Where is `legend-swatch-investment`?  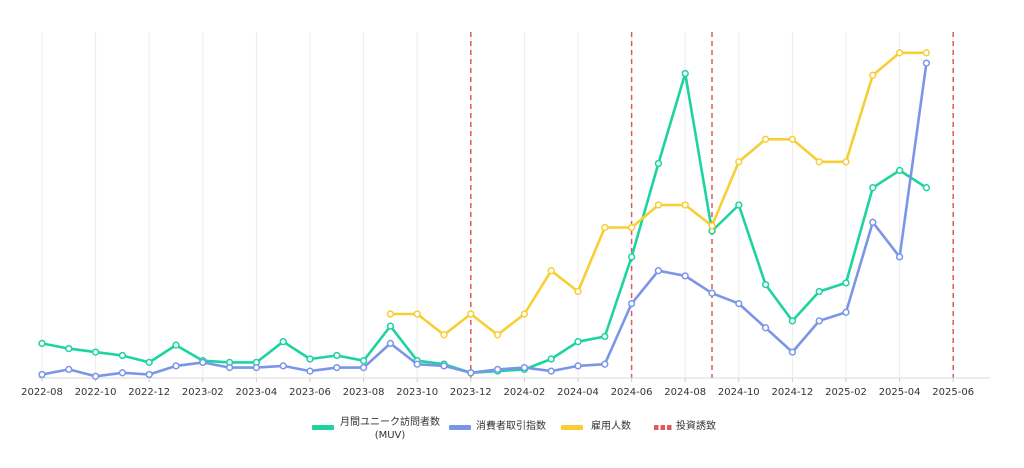
legend-swatch-investment is located at coordinates (663, 427).